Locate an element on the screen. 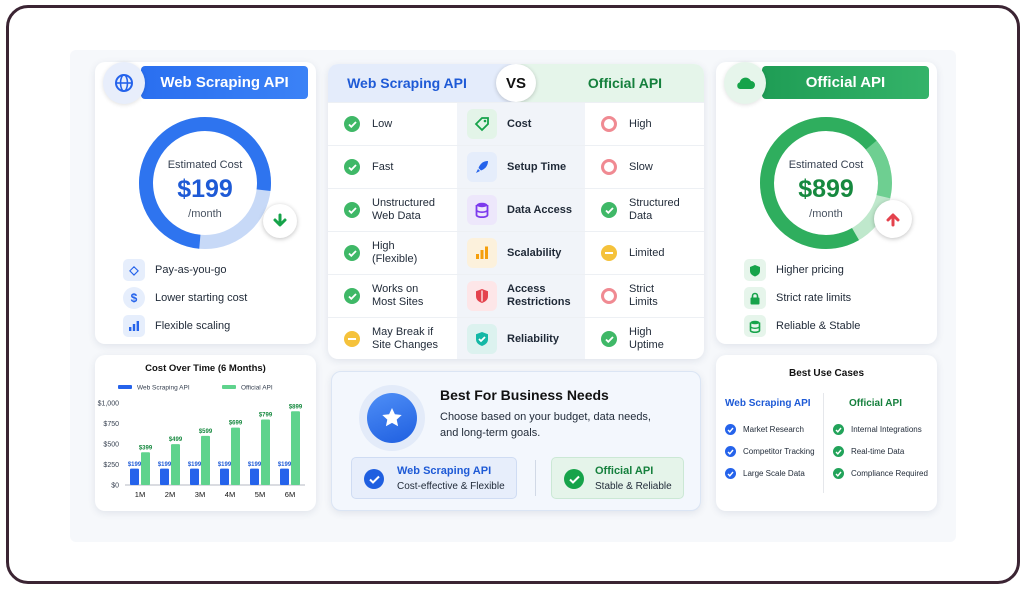 This screenshot has height=589, width=1026. cloud-icon is located at coordinates (745, 83).